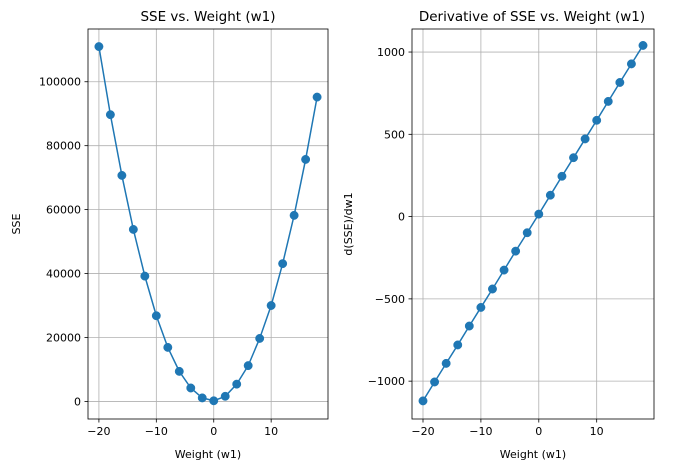 The image size is (677, 470). What do you see at coordinates (77, 401) in the screenshot?
I see `sse-chart-ytick-label: 0` at bounding box center [77, 401].